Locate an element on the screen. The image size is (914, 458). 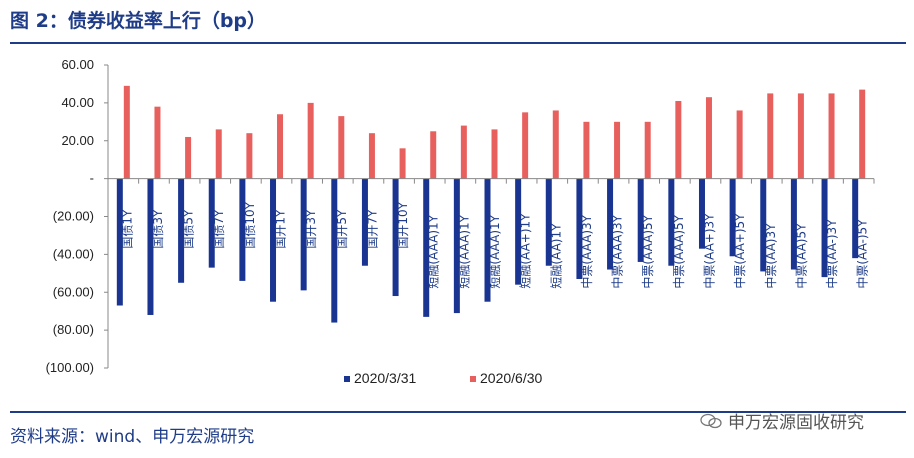
category-label: 国开10Y is located at coordinates (403, 224).